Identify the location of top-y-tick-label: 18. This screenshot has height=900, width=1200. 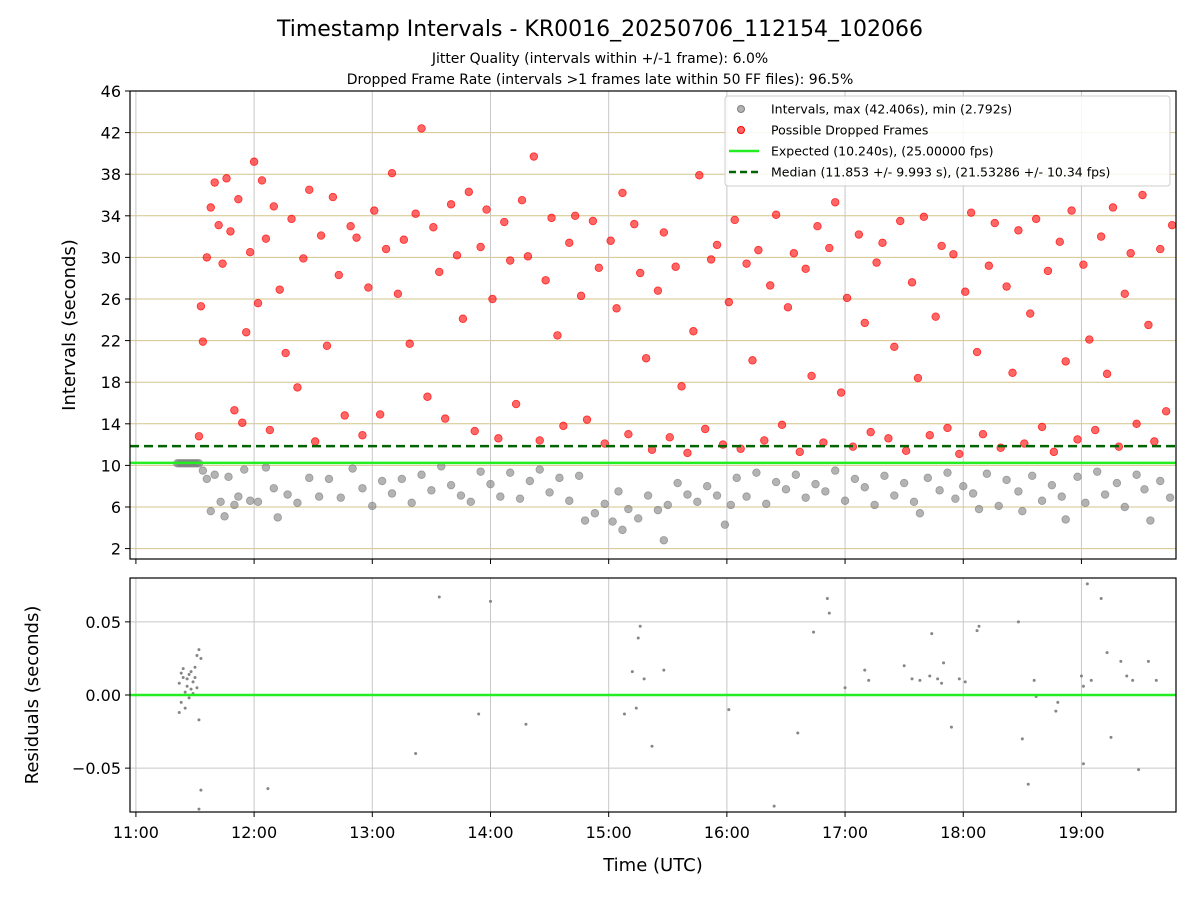
(111, 382).